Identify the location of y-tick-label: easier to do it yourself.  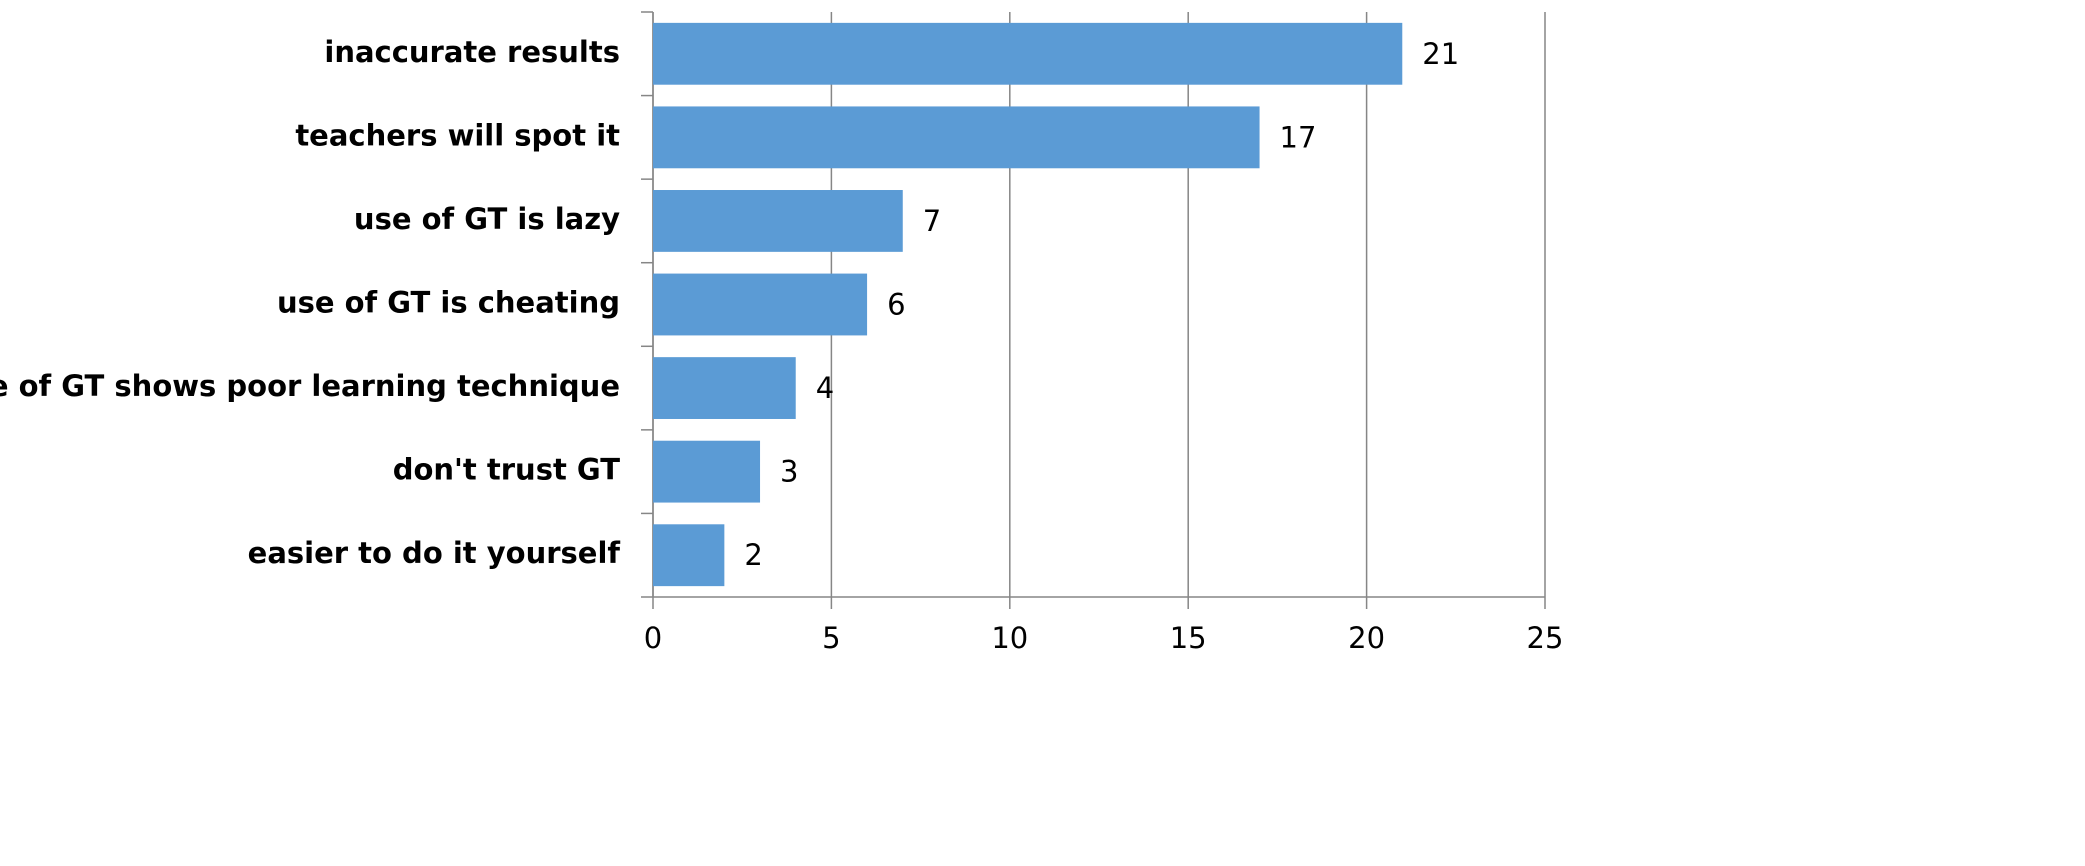
(434, 553).